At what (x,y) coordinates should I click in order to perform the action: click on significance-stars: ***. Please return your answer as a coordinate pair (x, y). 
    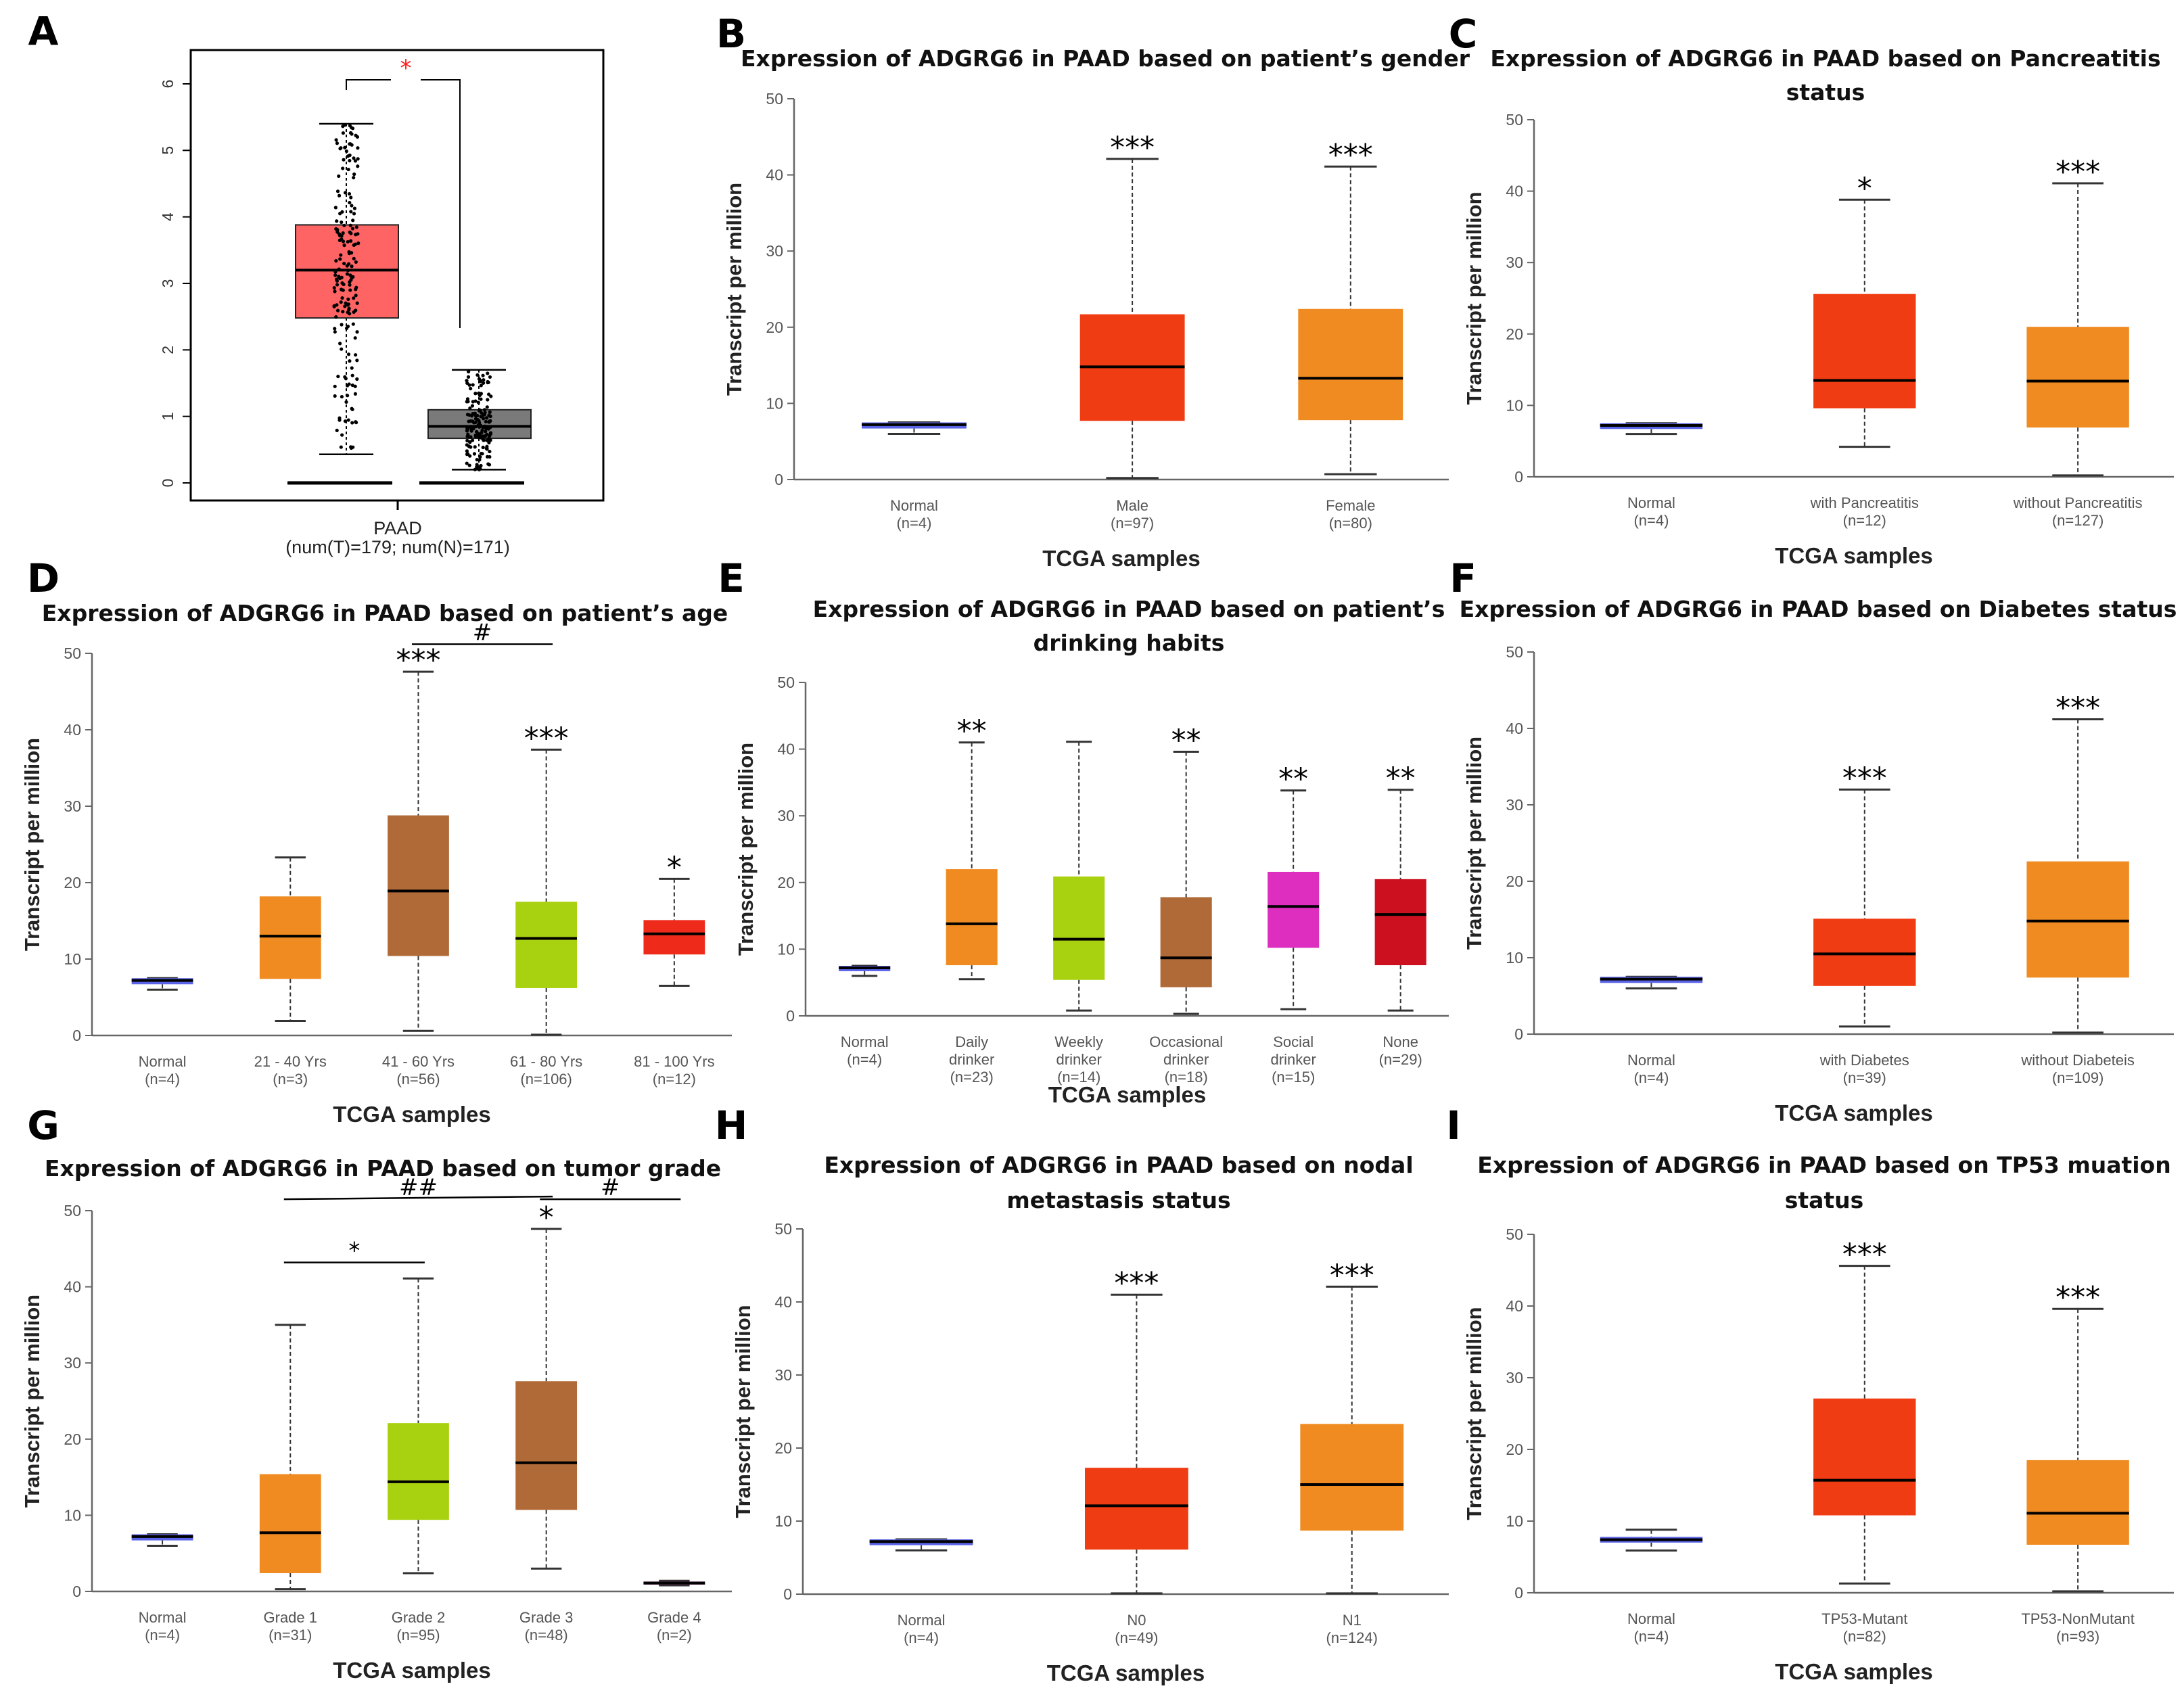
    Looking at the image, I should click on (1132, 148).